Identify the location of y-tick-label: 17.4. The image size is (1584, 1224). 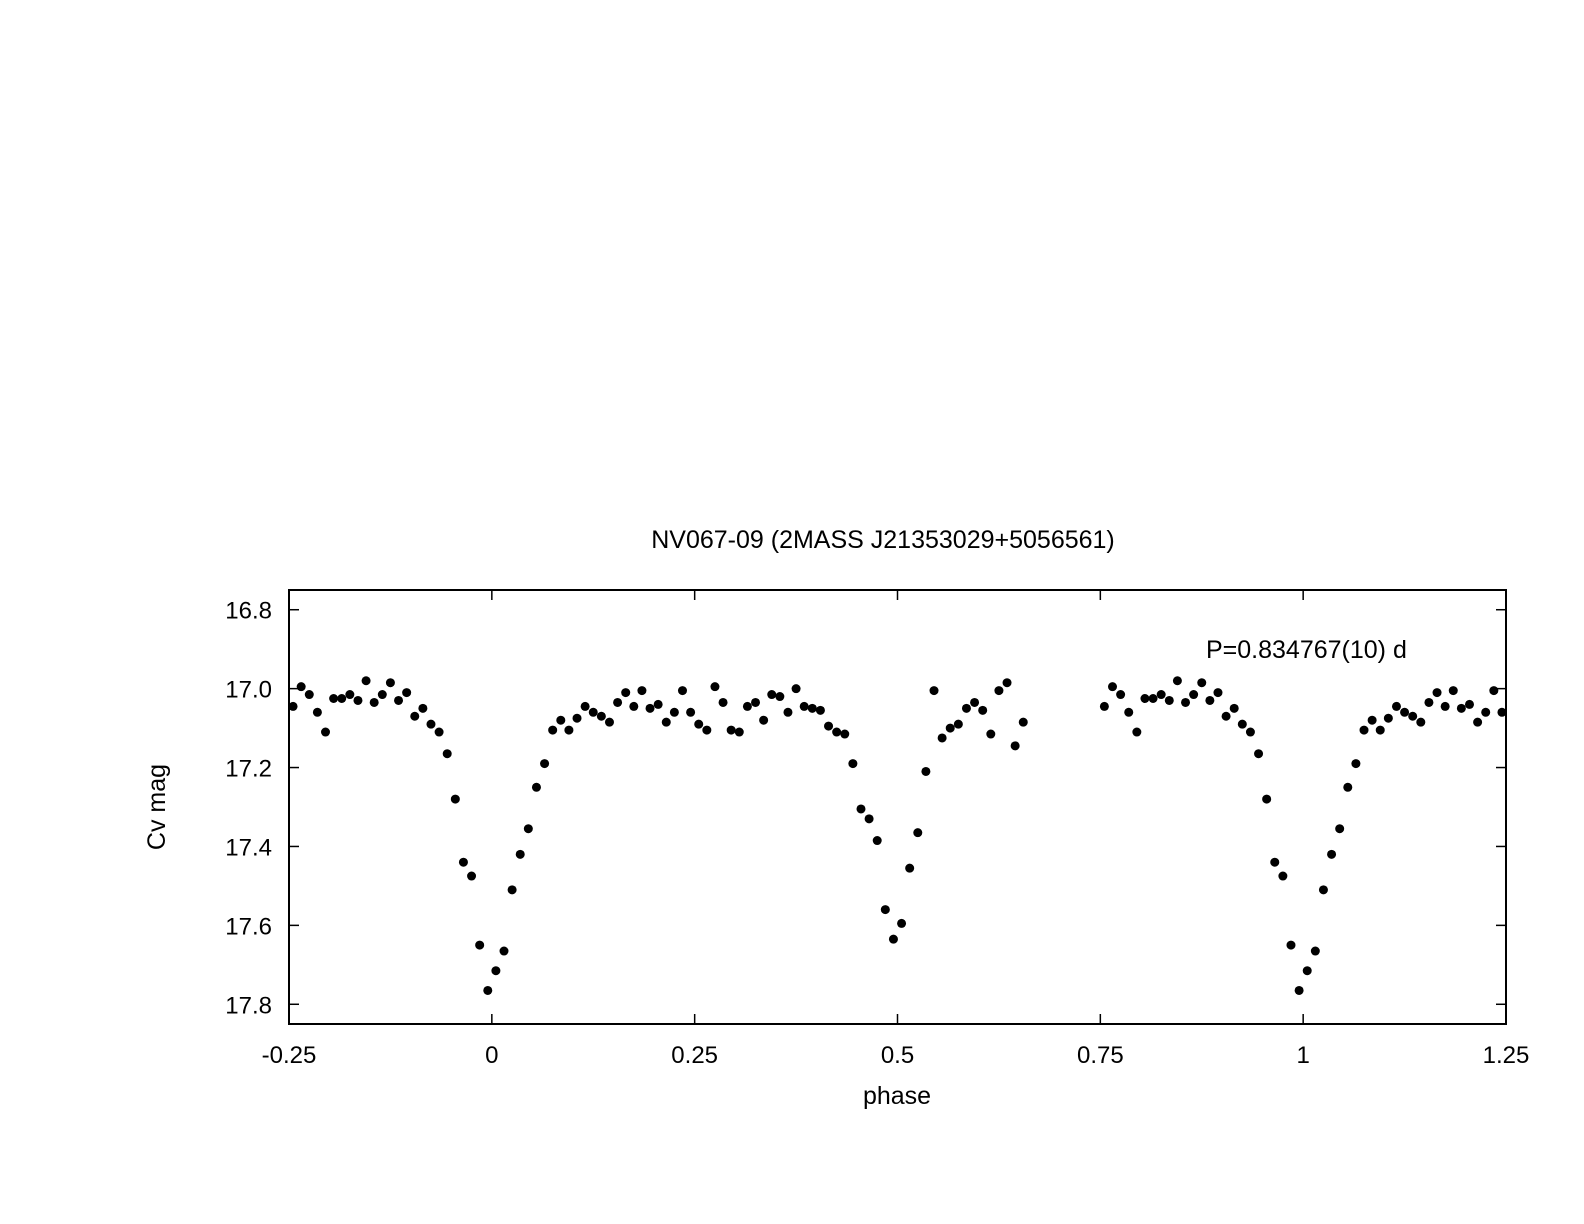
(248, 847).